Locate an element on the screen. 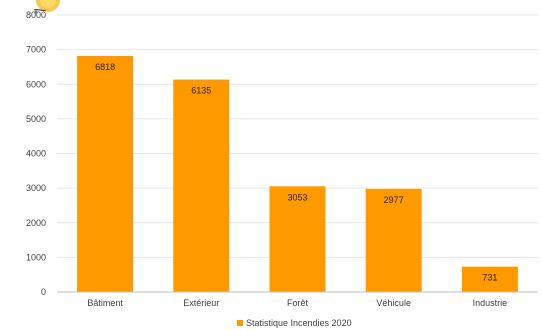 The width and height of the screenshot is (542, 331). x-tick-label: Bâtiment is located at coordinates (105, 303).